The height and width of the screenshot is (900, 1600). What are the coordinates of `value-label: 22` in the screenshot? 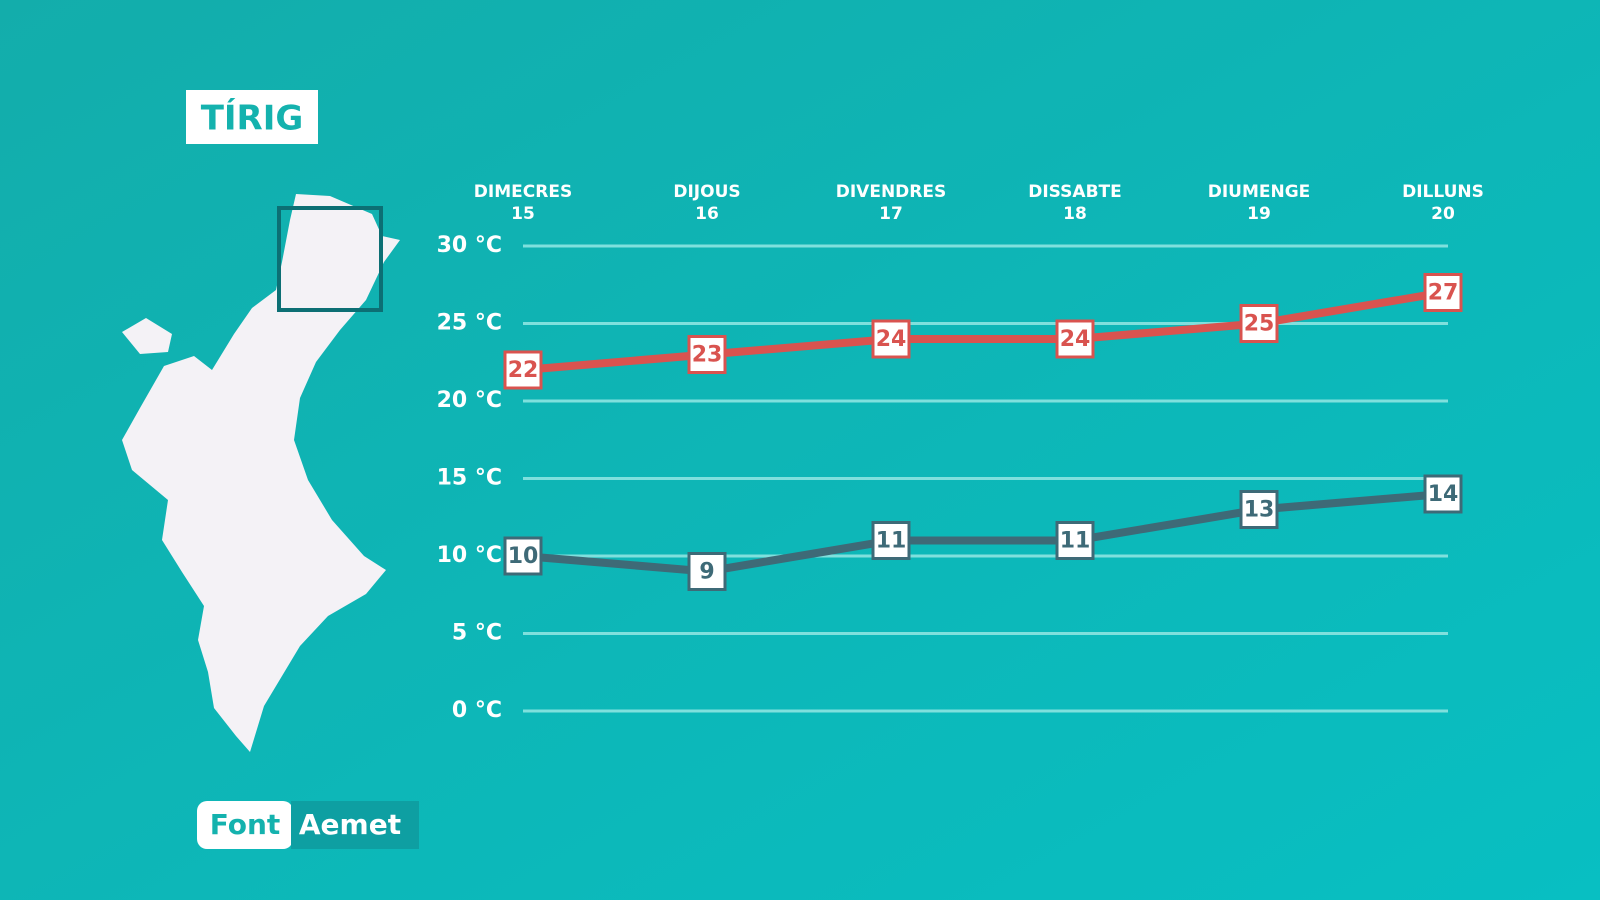 It's located at (523, 370).